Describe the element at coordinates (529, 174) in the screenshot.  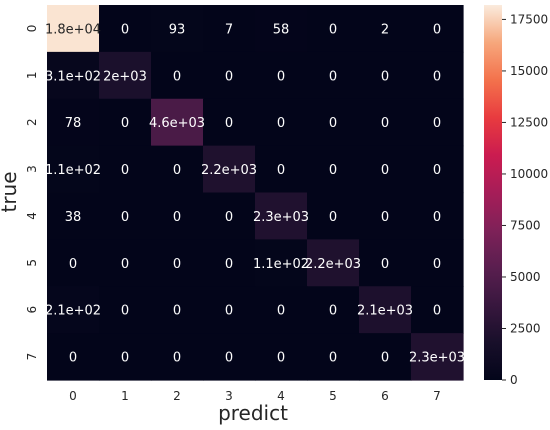
I see `colorbar-tick-label: 10000` at that location.